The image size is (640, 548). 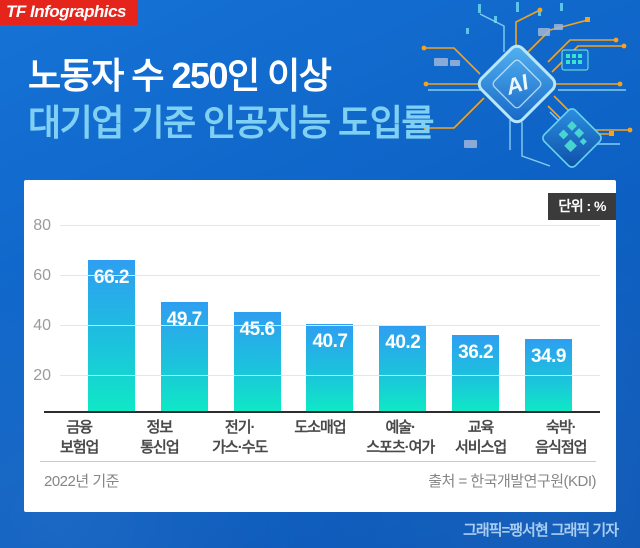 What do you see at coordinates (111, 277) in the screenshot?
I see `bar-value-label: 66.2` at bounding box center [111, 277].